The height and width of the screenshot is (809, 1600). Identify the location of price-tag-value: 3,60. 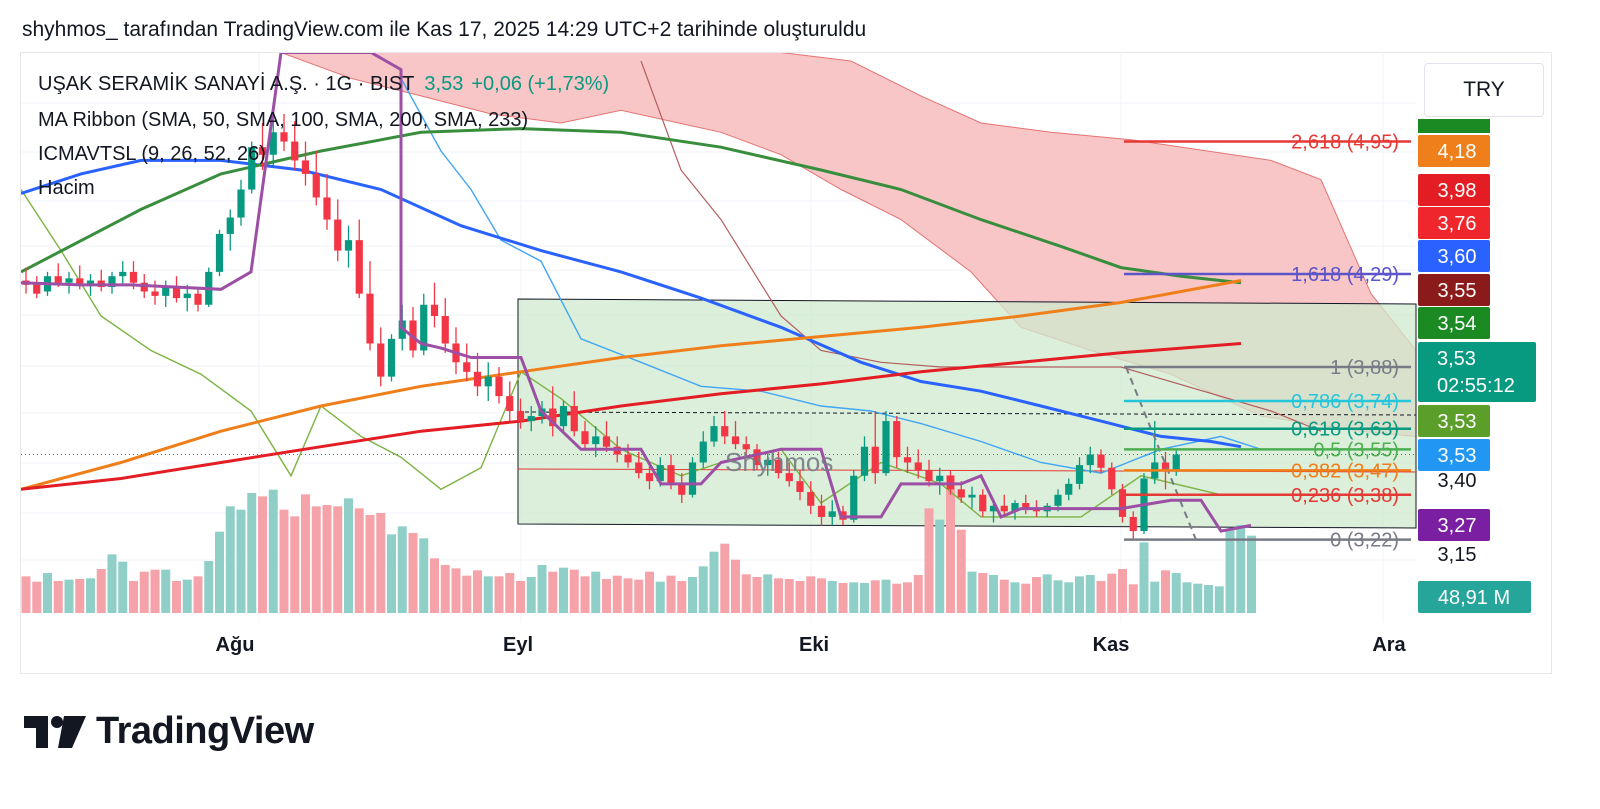
(1457, 257).